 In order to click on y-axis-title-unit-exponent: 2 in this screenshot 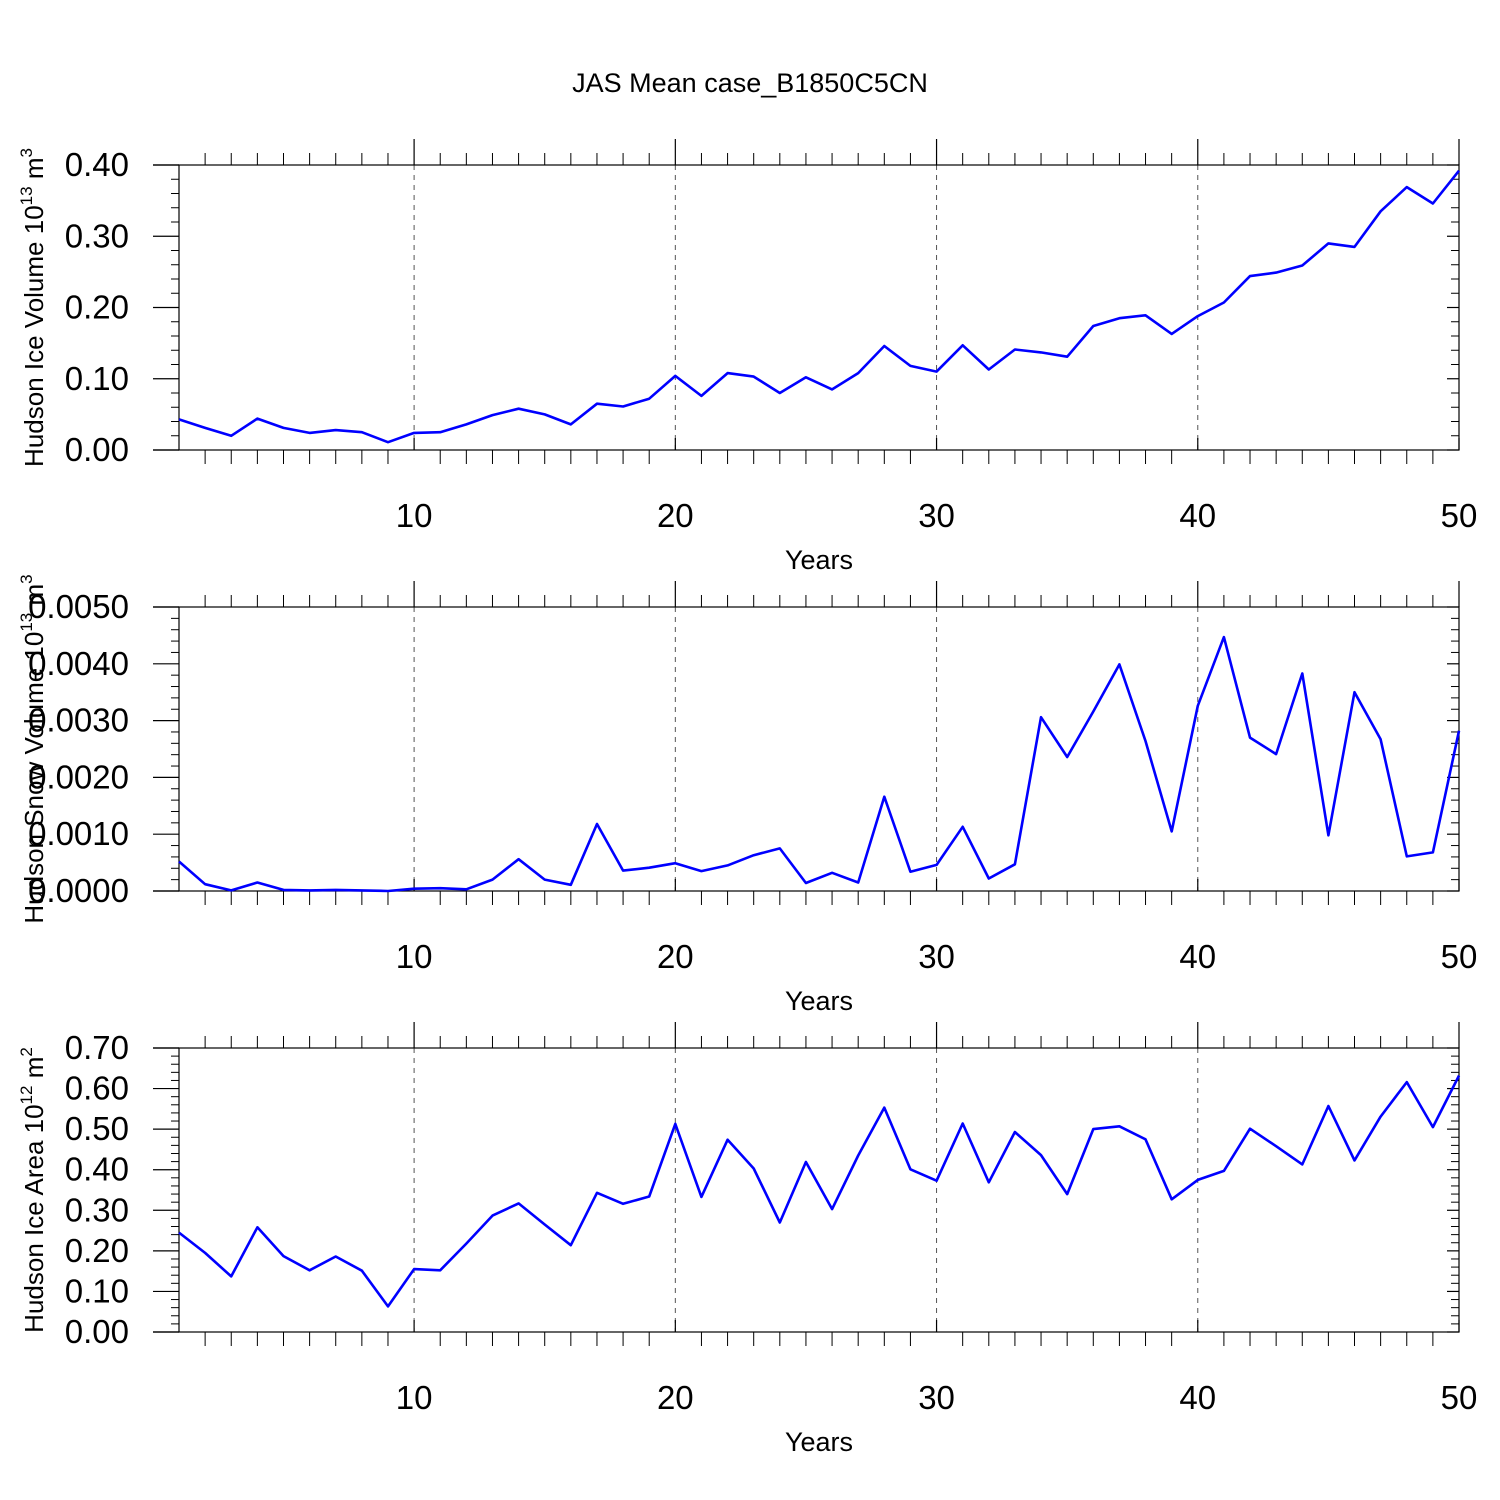, I will do `click(26, 1051)`.